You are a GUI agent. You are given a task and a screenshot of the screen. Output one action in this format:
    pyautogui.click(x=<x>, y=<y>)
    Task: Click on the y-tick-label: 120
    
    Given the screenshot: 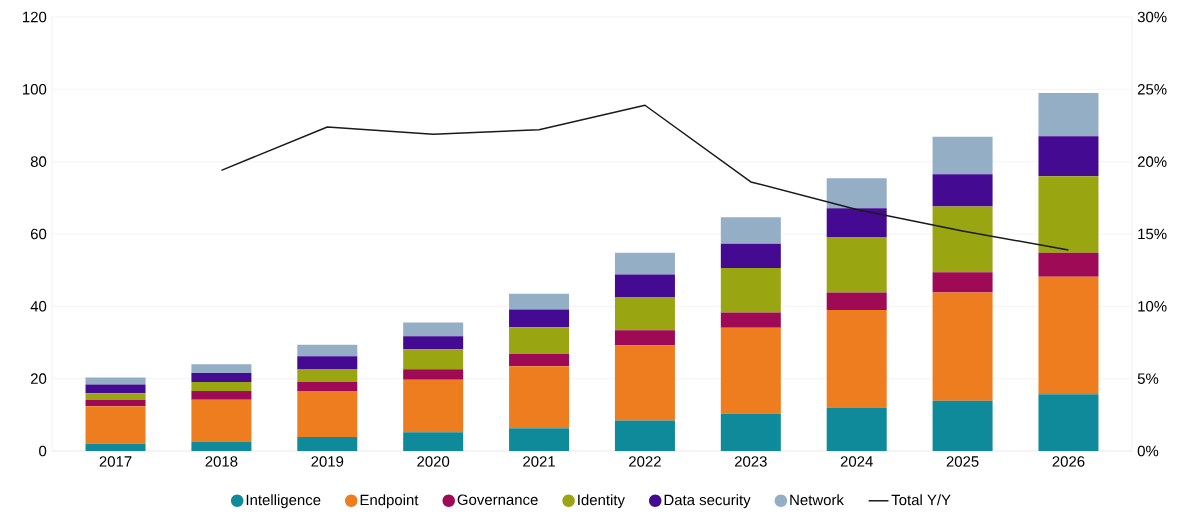 What is the action you would take?
    pyautogui.click(x=35, y=17)
    